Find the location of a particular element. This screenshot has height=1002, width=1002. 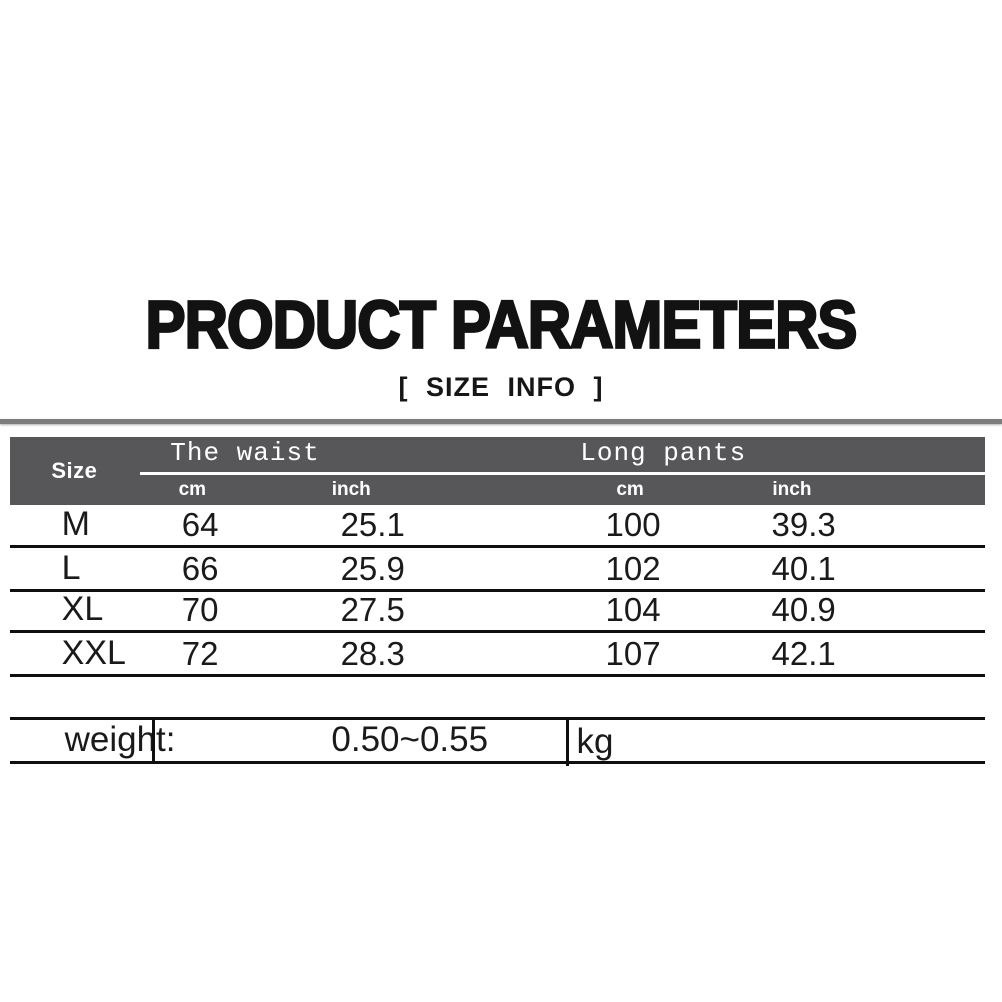

subheader-waist-cm: cm is located at coordinates (192, 489).